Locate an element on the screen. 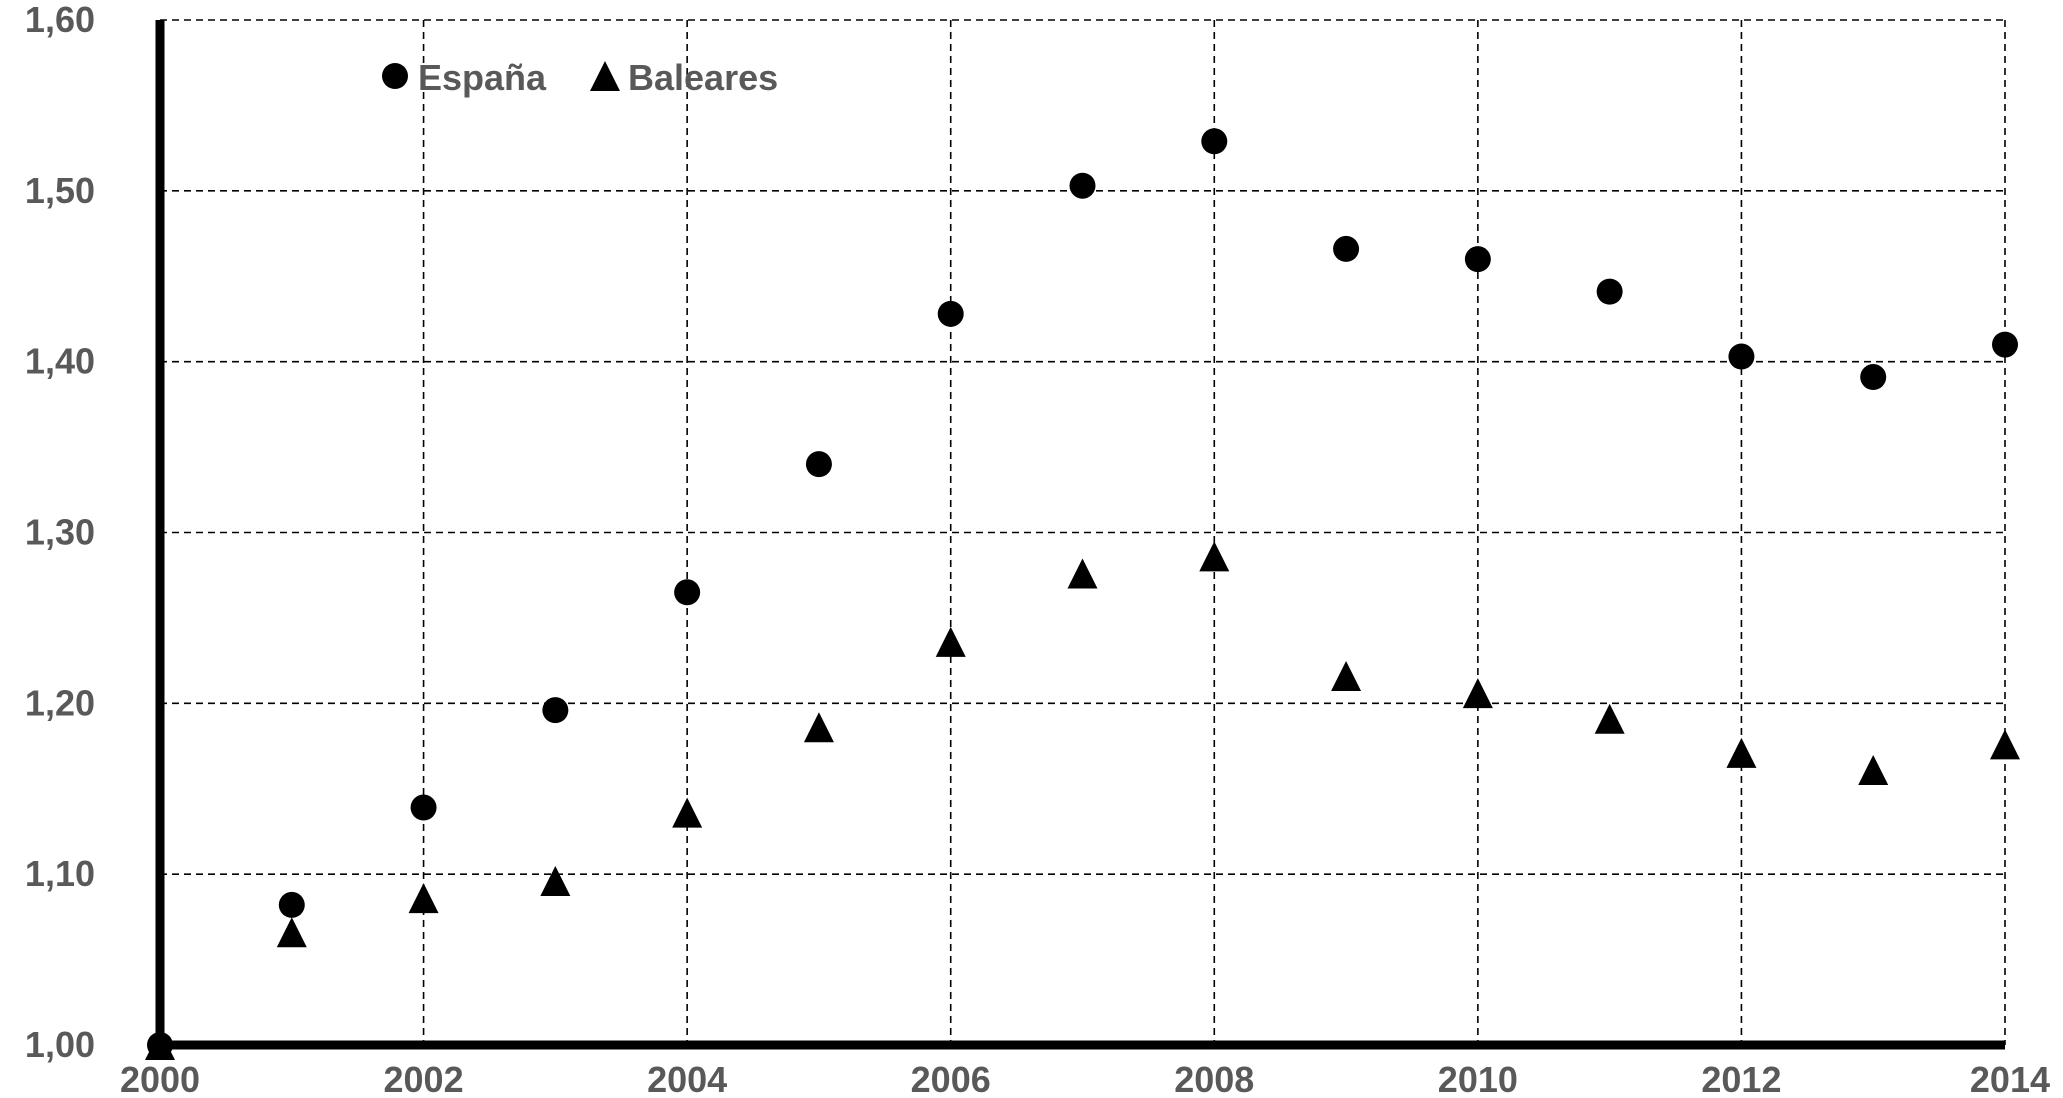 This screenshot has width=2063, height=1098. point-espana-2005 is located at coordinates (818, 464).